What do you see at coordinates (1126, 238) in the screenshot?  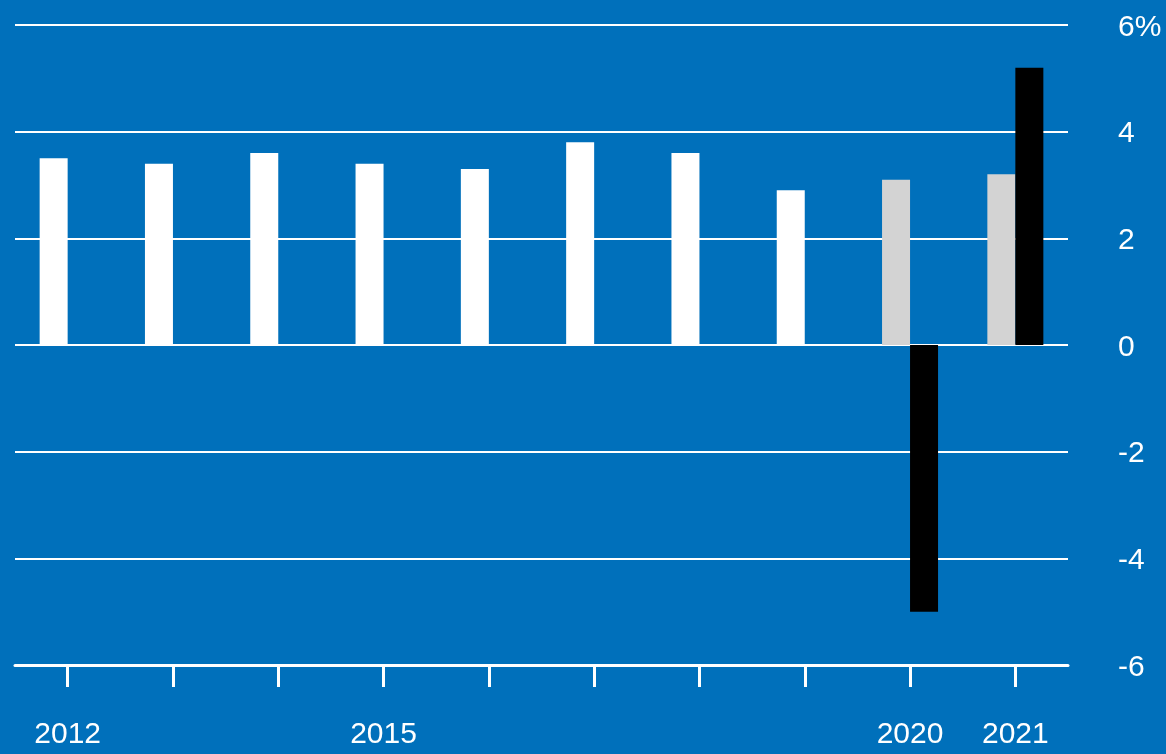 I see `y-tick-label: 2` at bounding box center [1126, 238].